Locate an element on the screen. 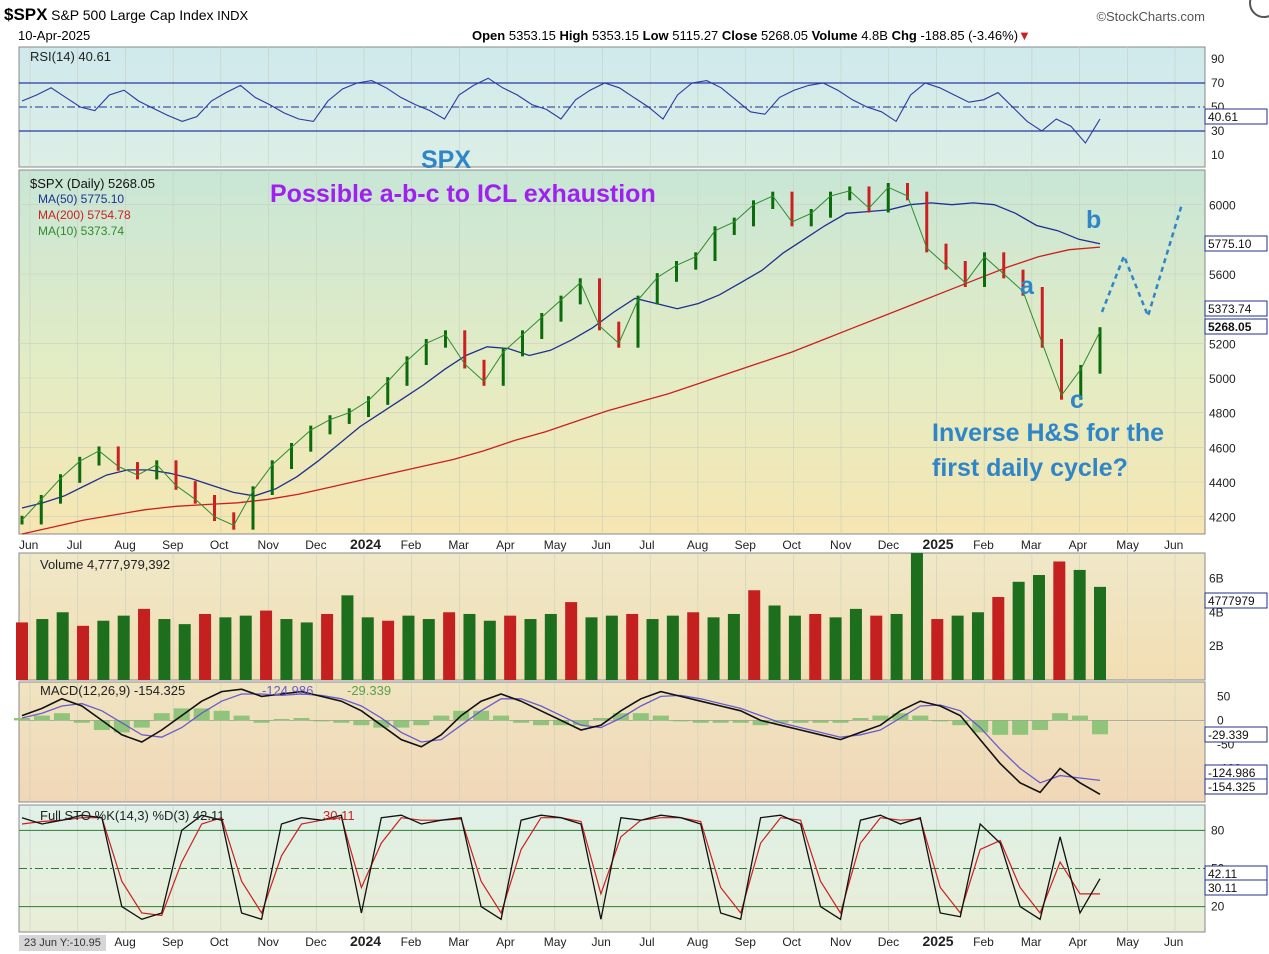  x-tick-label-bottom: 2025 is located at coordinates (937, 941).